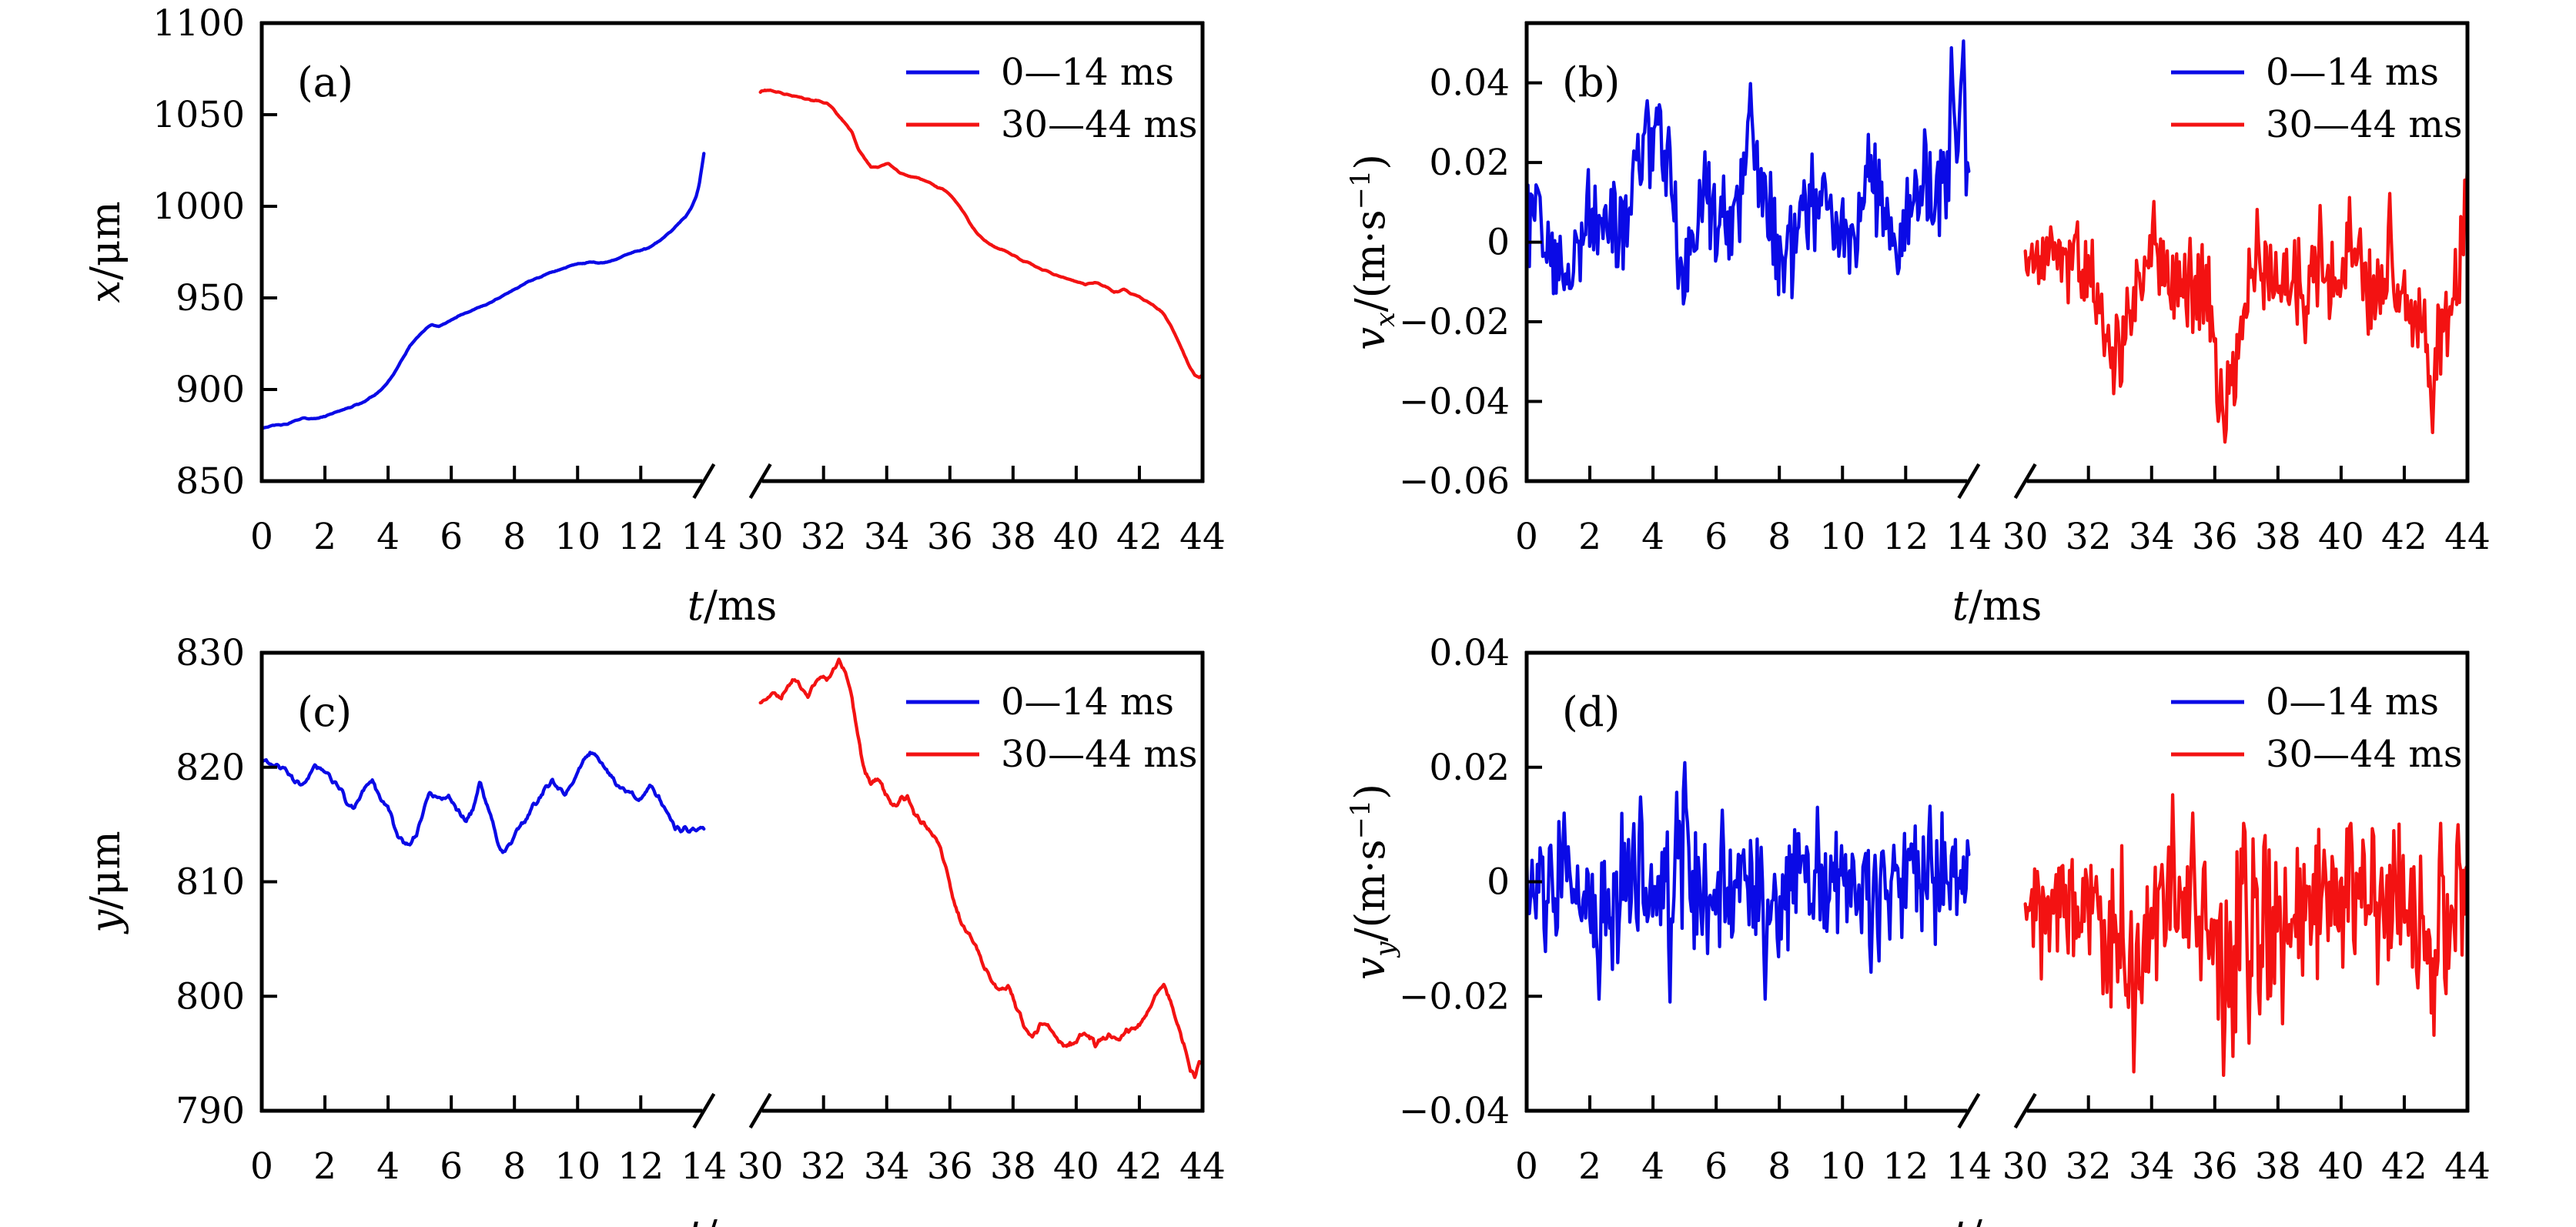 The height and width of the screenshot is (1227, 2576). Describe the element at coordinates (1591, 83) in the screenshot. I see `panel-tag: (b)` at that location.